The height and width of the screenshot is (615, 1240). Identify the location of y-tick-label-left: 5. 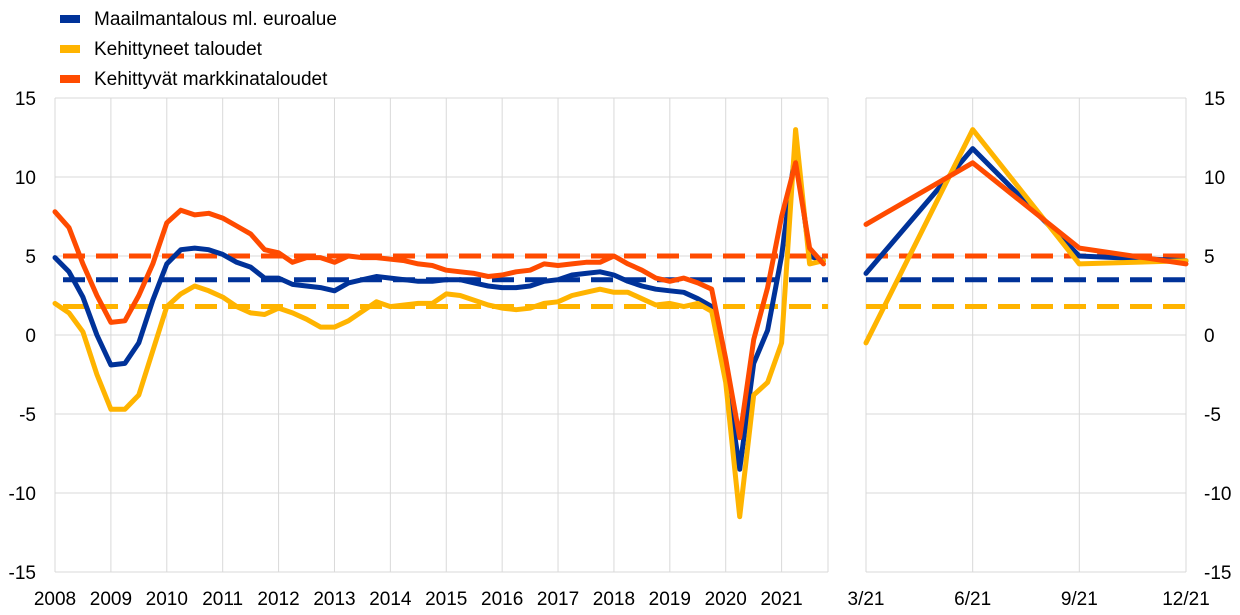
(30, 257).